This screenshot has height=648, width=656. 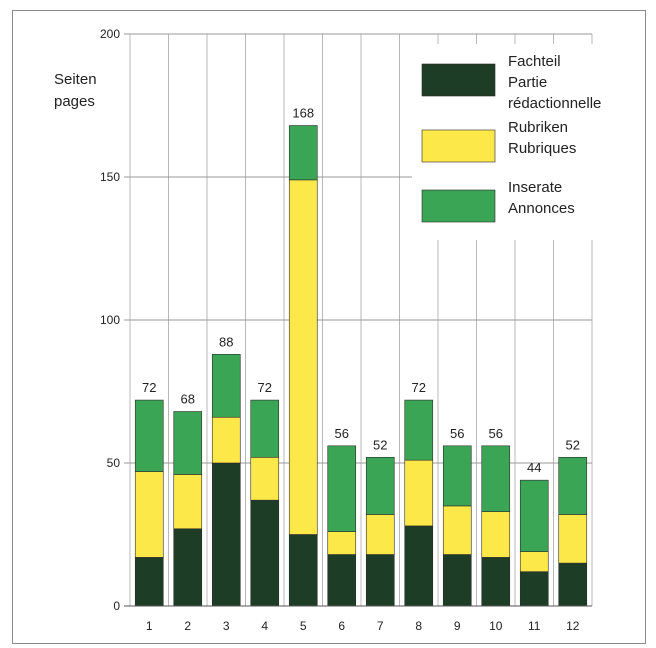 What do you see at coordinates (541, 208) in the screenshot?
I see `legend-label-3: Annonces` at bounding box center [541, 208].